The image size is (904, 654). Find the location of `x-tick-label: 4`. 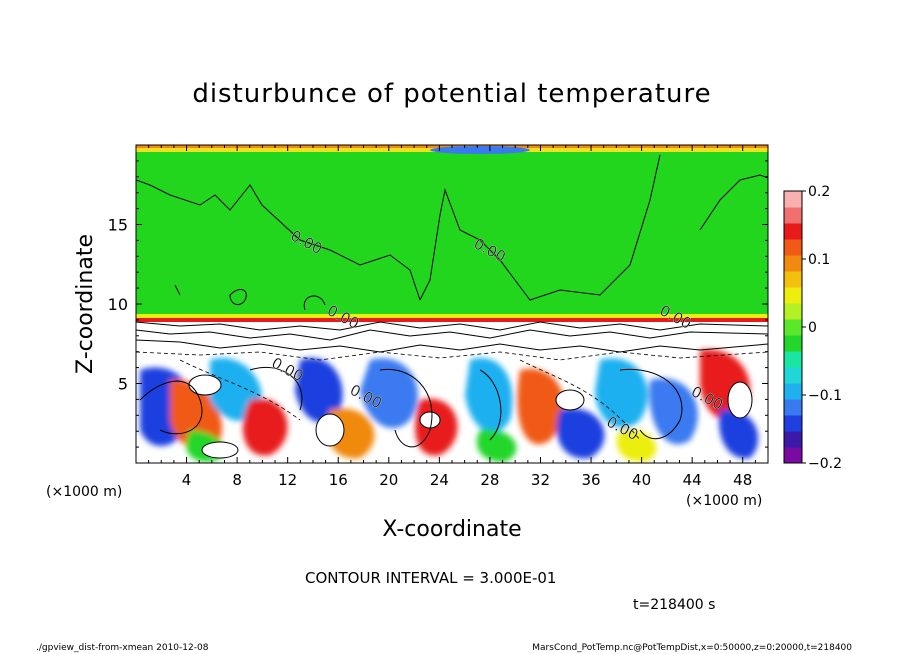

x-tick-label: 4 is located at coordinates (187, 480).